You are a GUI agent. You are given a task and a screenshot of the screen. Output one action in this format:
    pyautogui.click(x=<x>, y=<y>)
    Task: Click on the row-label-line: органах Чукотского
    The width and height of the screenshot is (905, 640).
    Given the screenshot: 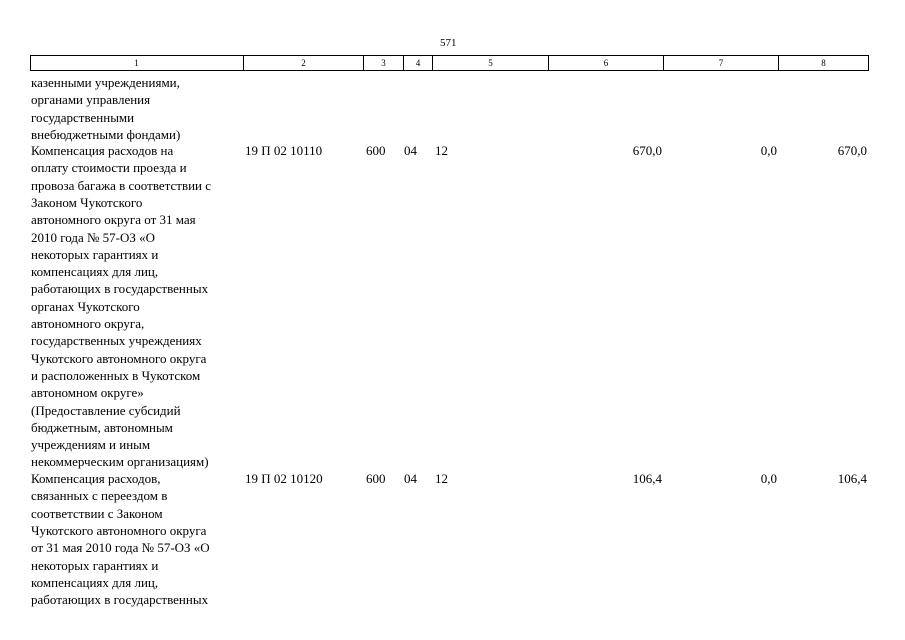 What is the action you would take?
    pyautogui.click(x=85, y=306)
    